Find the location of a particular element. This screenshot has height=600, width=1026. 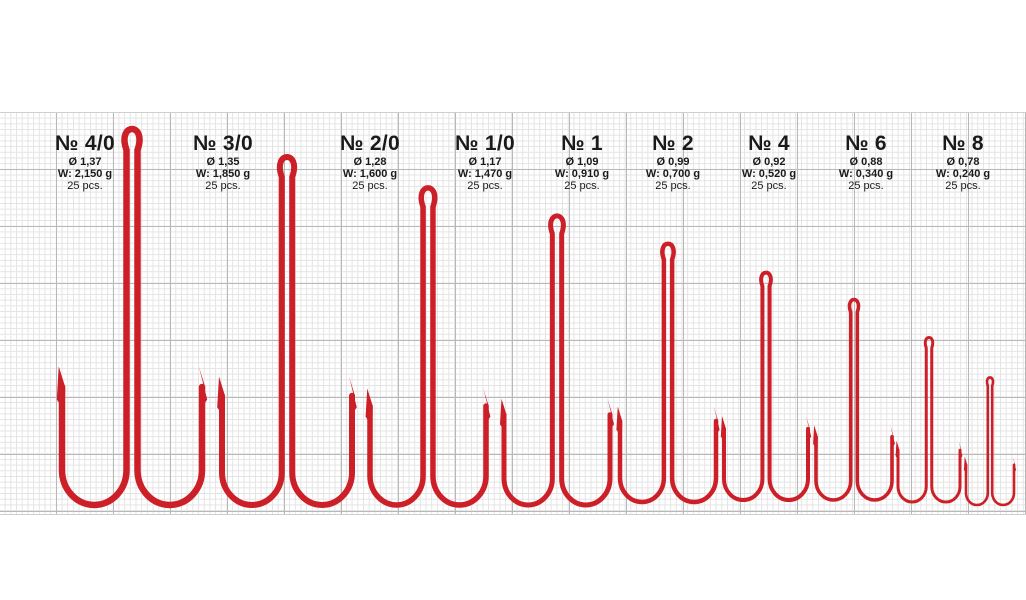

hook-size: № 2/0 is located at coordinates (370, 143).